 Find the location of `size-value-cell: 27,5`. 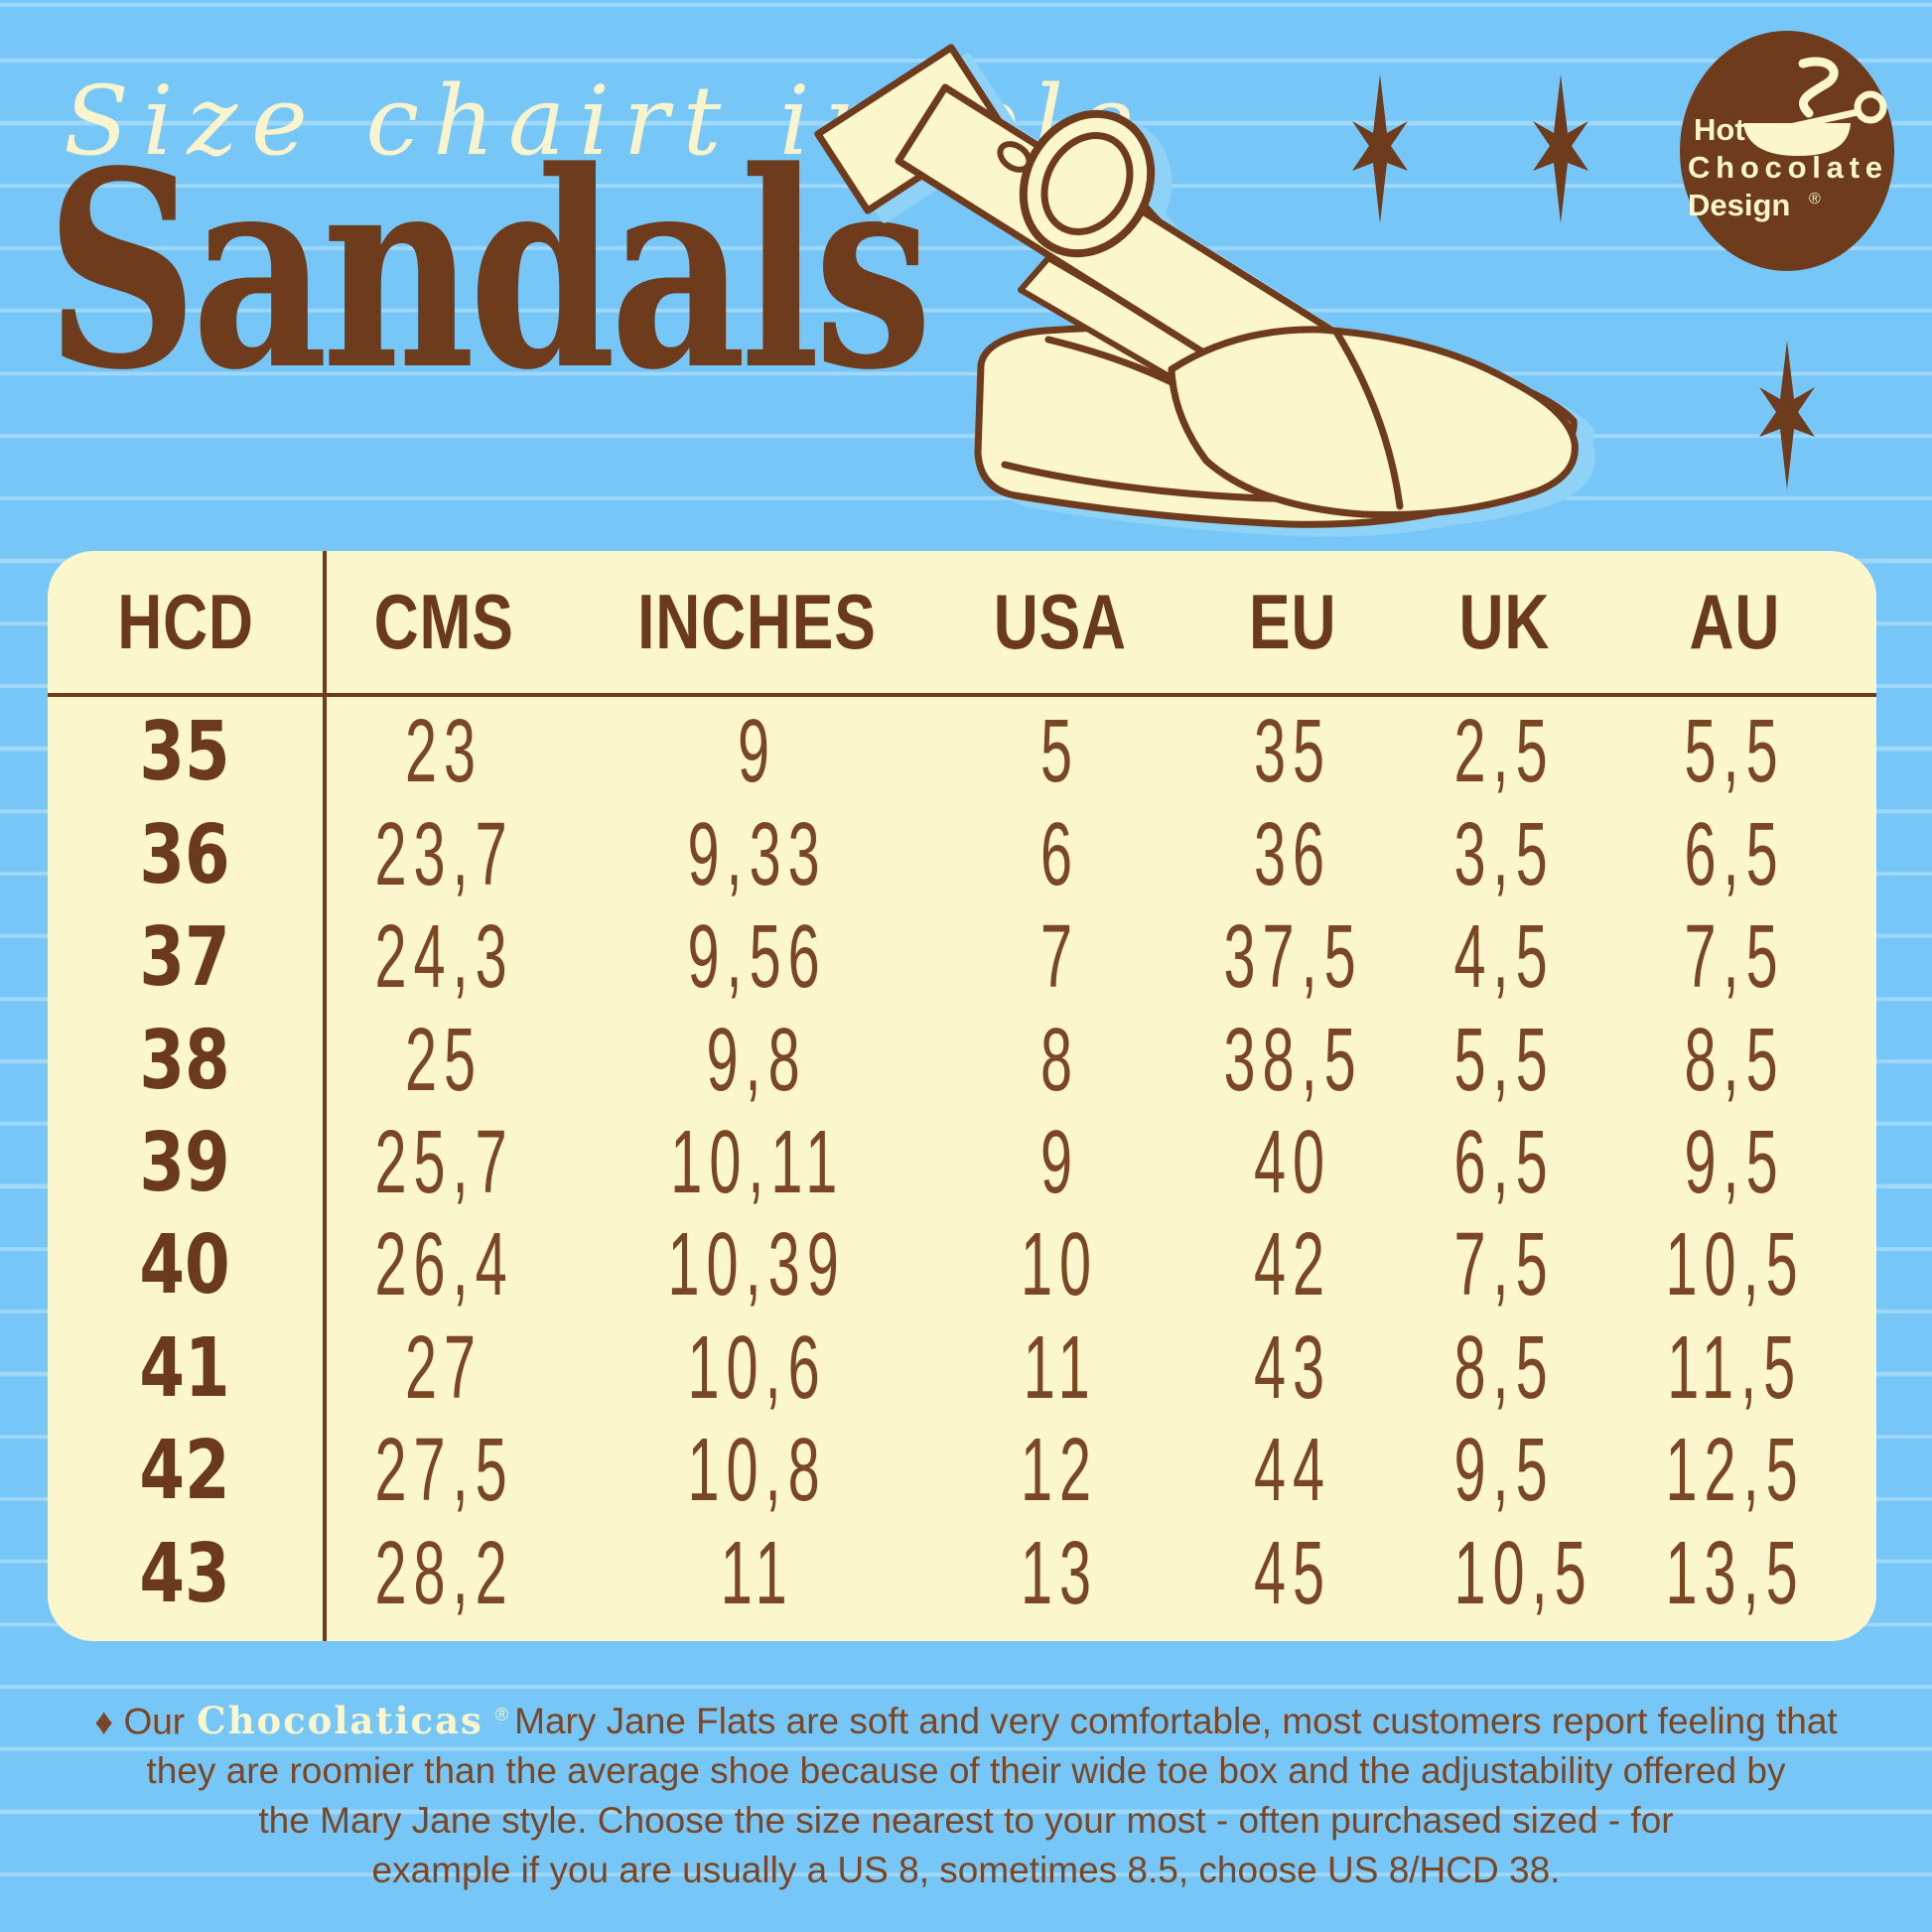

size-value-cell: 27,5 is located at coordinates (444, 1471).